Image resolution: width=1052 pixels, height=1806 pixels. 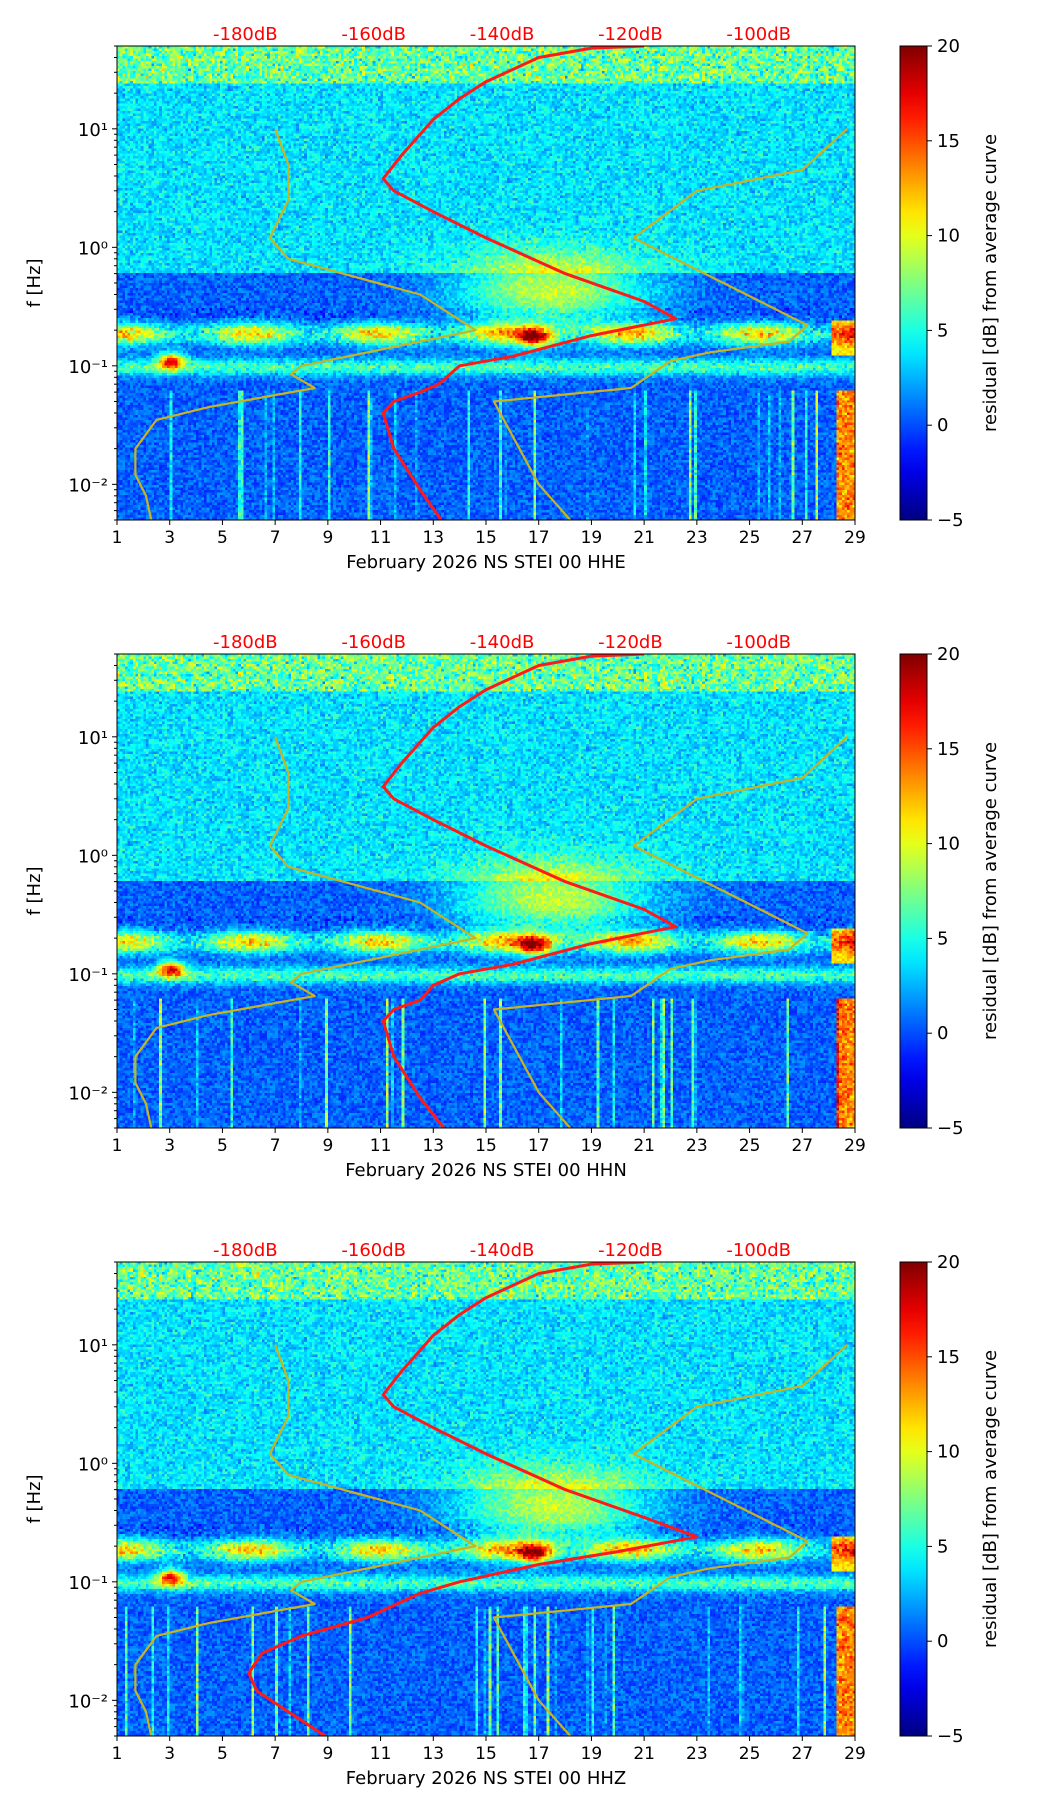 I want to click on top-db-label: -160dB, so click(x=373, y=642).